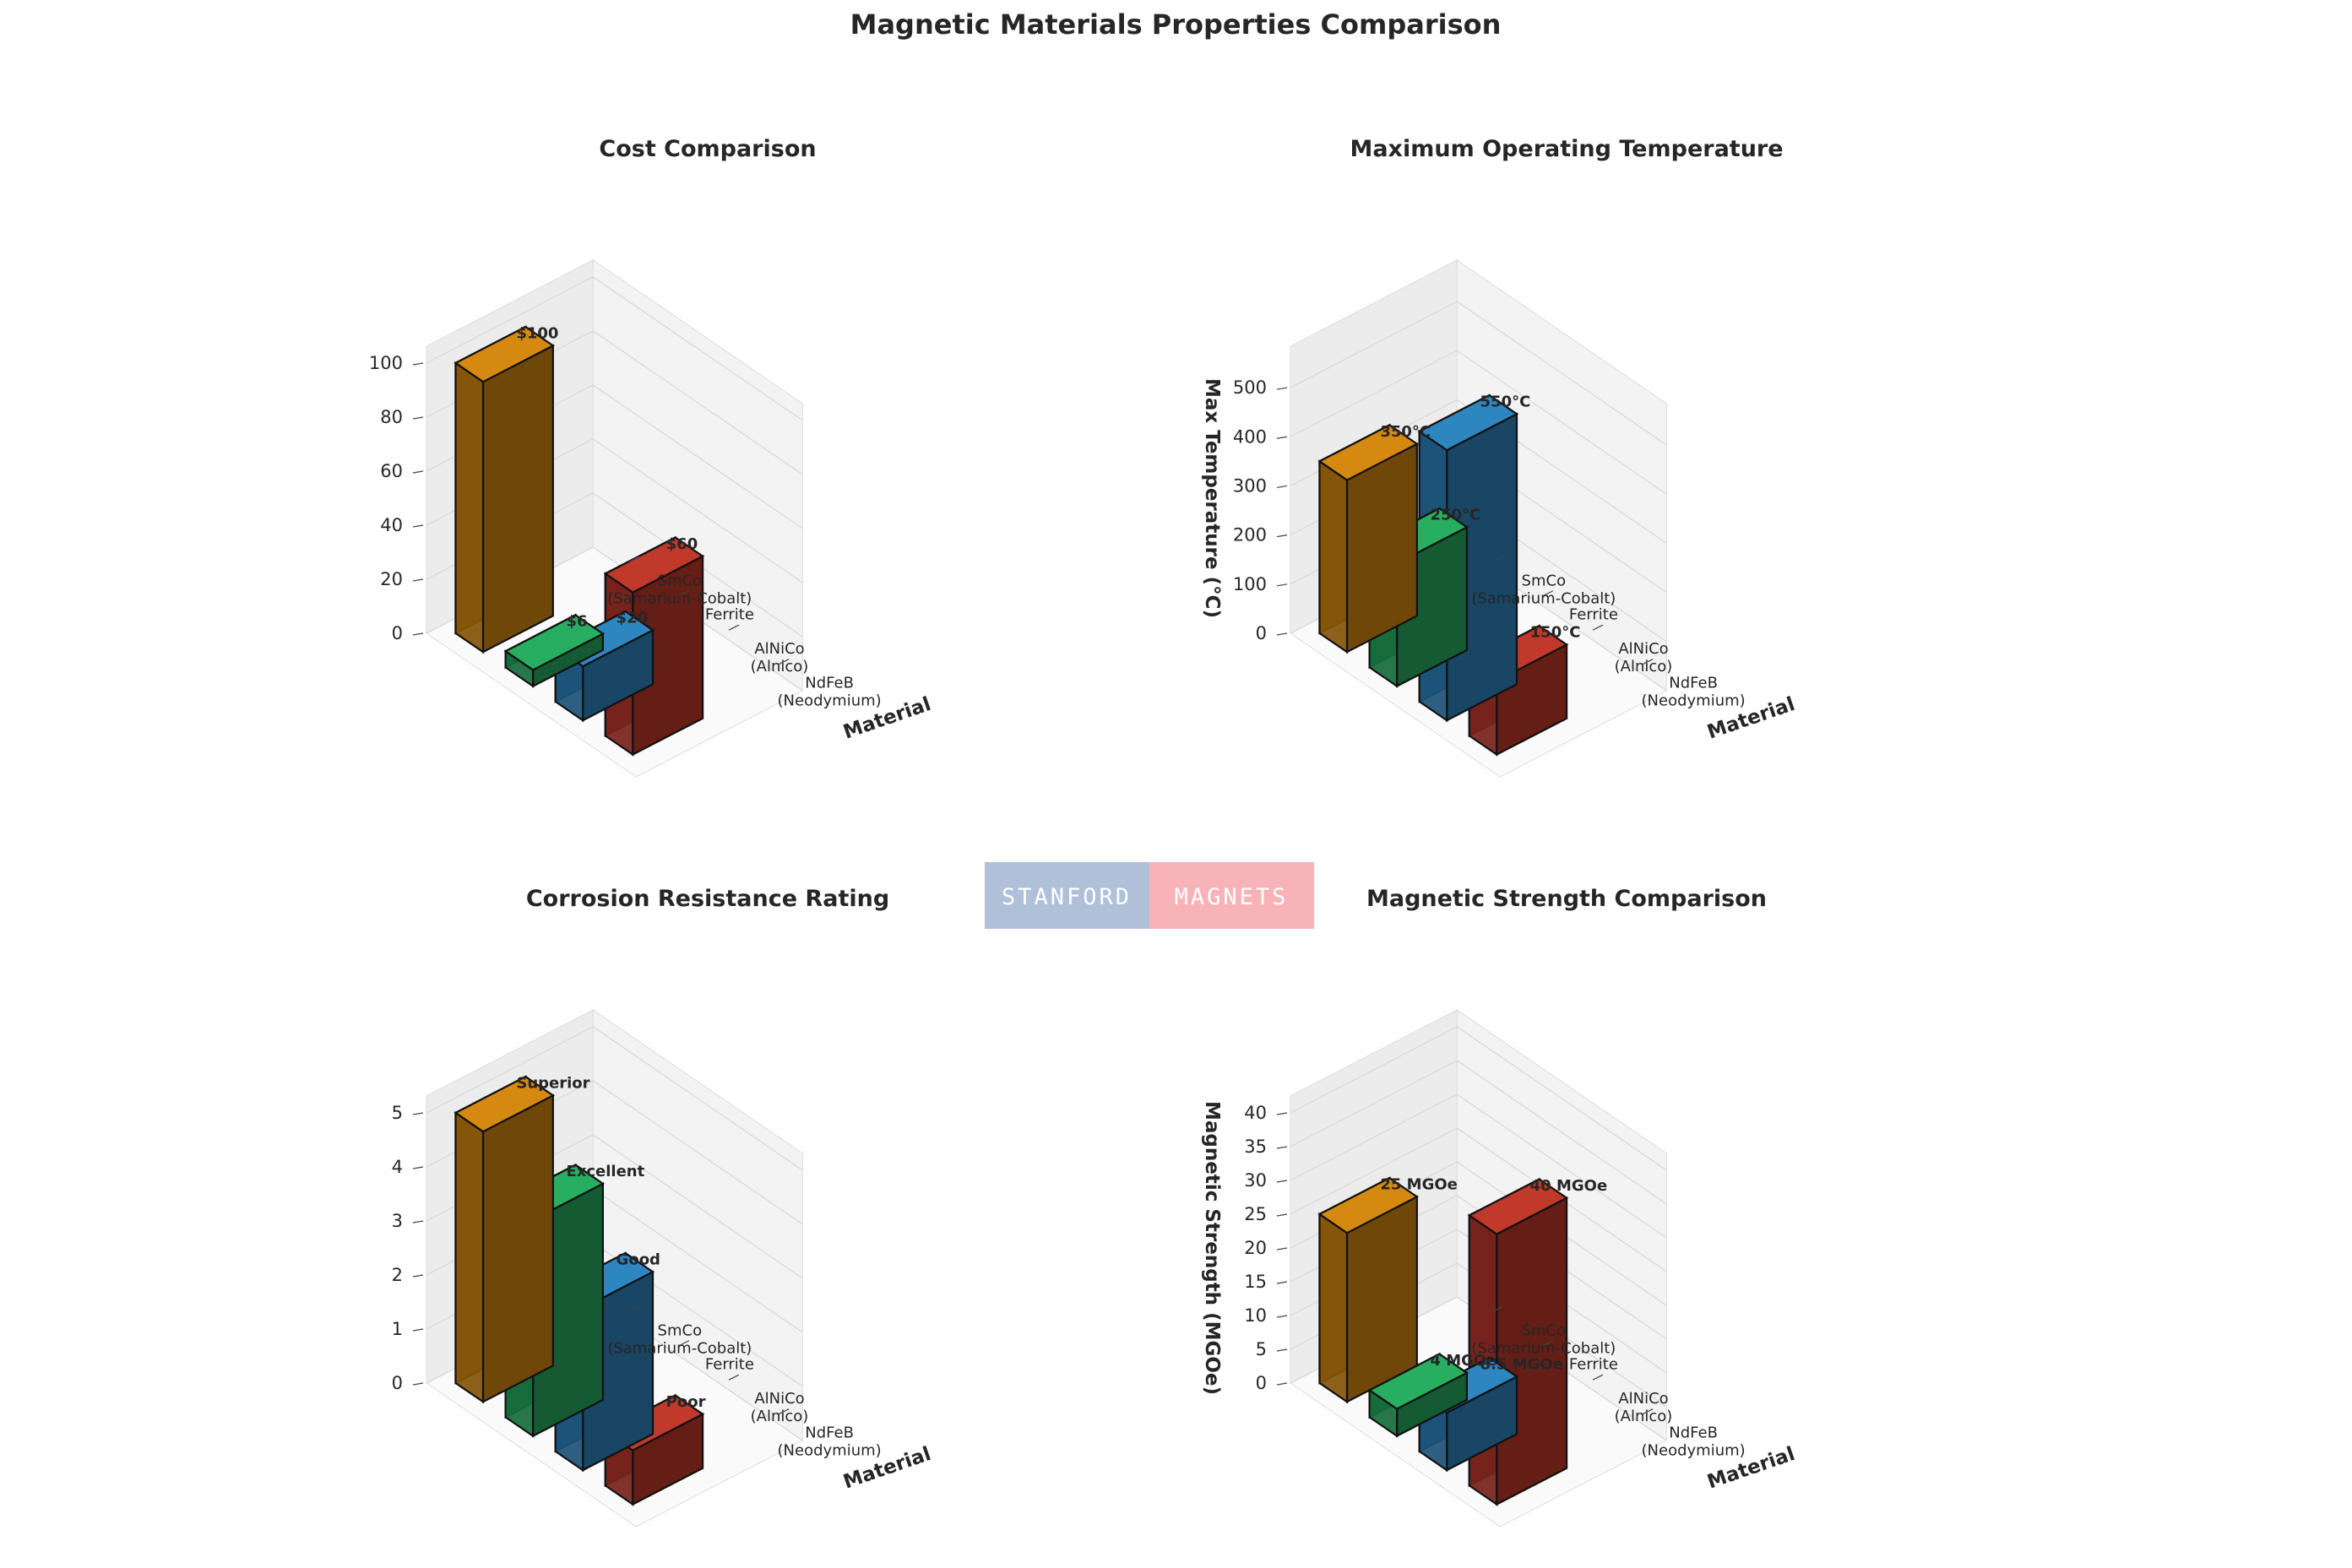  I want to click on data-label: Poor, so click(686, 1402).